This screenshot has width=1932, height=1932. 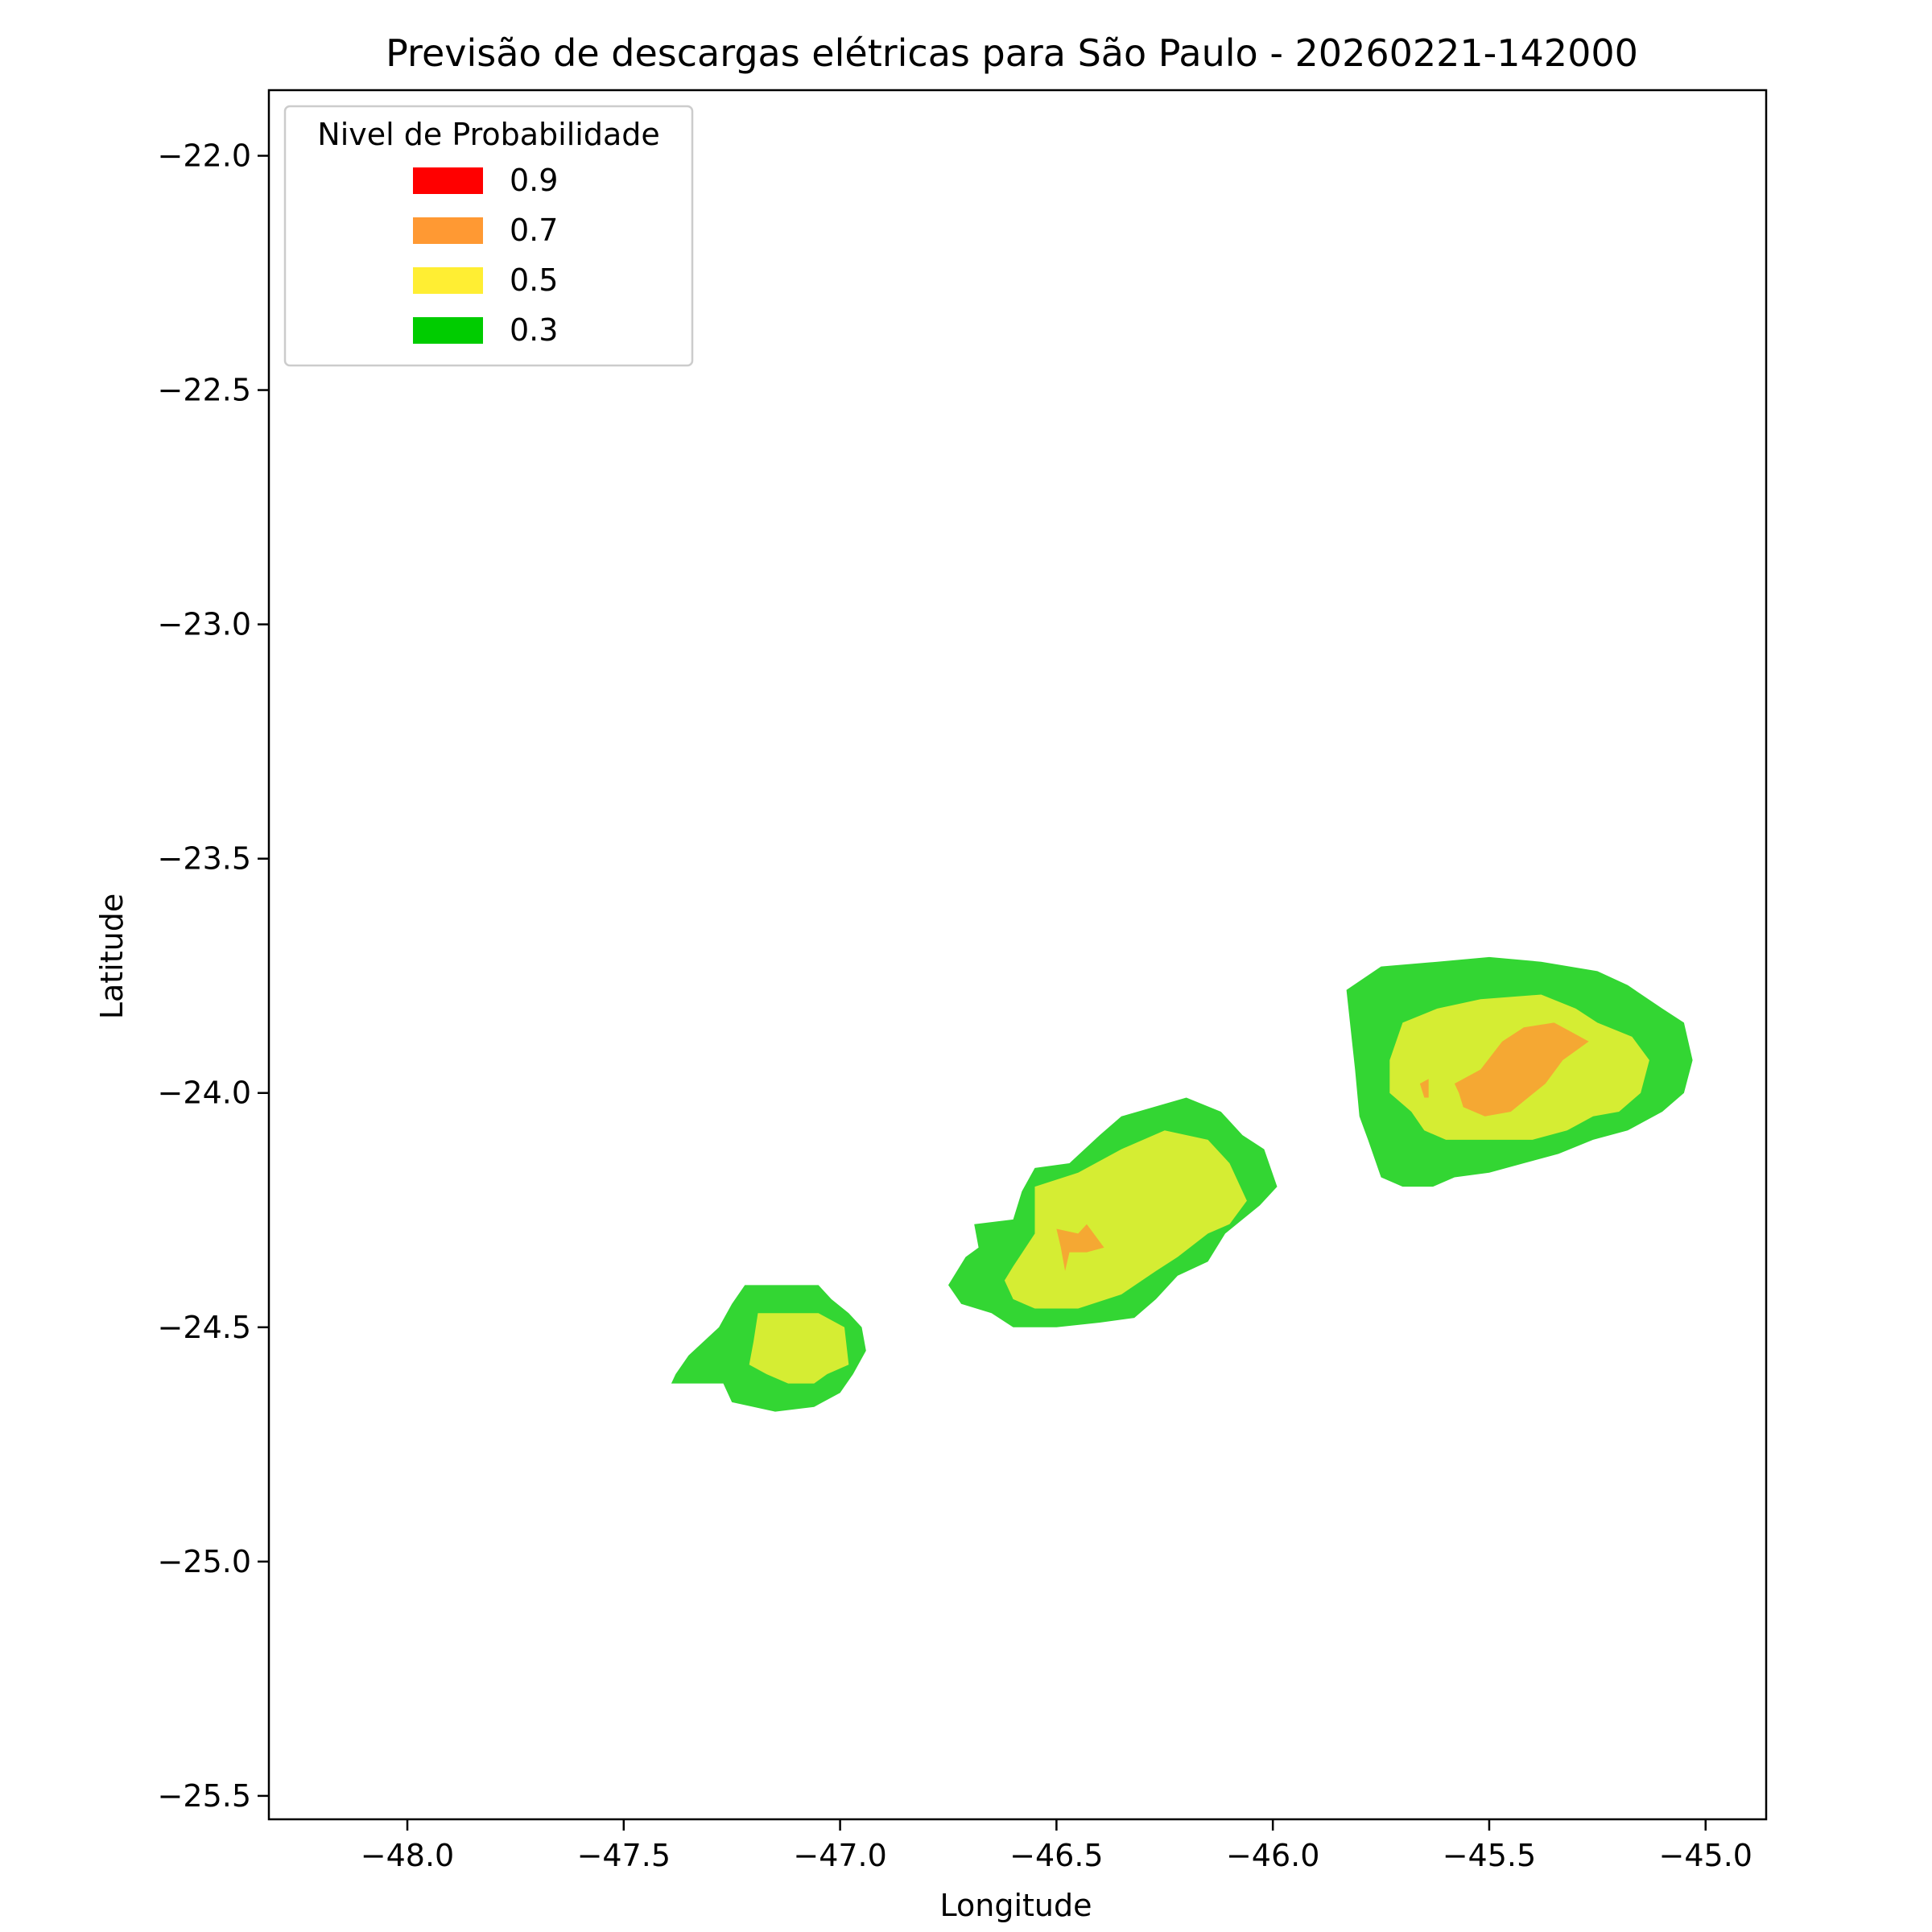 I want to click on legend: Nivel de Probabilidade 0.9 0.7 0.5 0.3, so click(x=488, y=236).